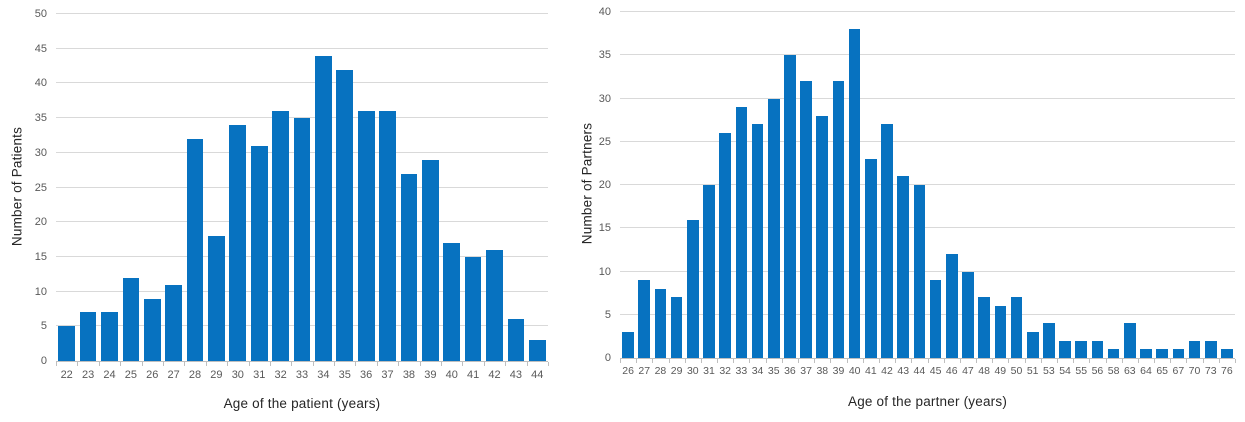 This screenshot has height=422, width=1245. What do you see at coordinates (1016, 371) in the screenshot?
I see `x-tick-label: 50` at bounding box center [1016, 371].